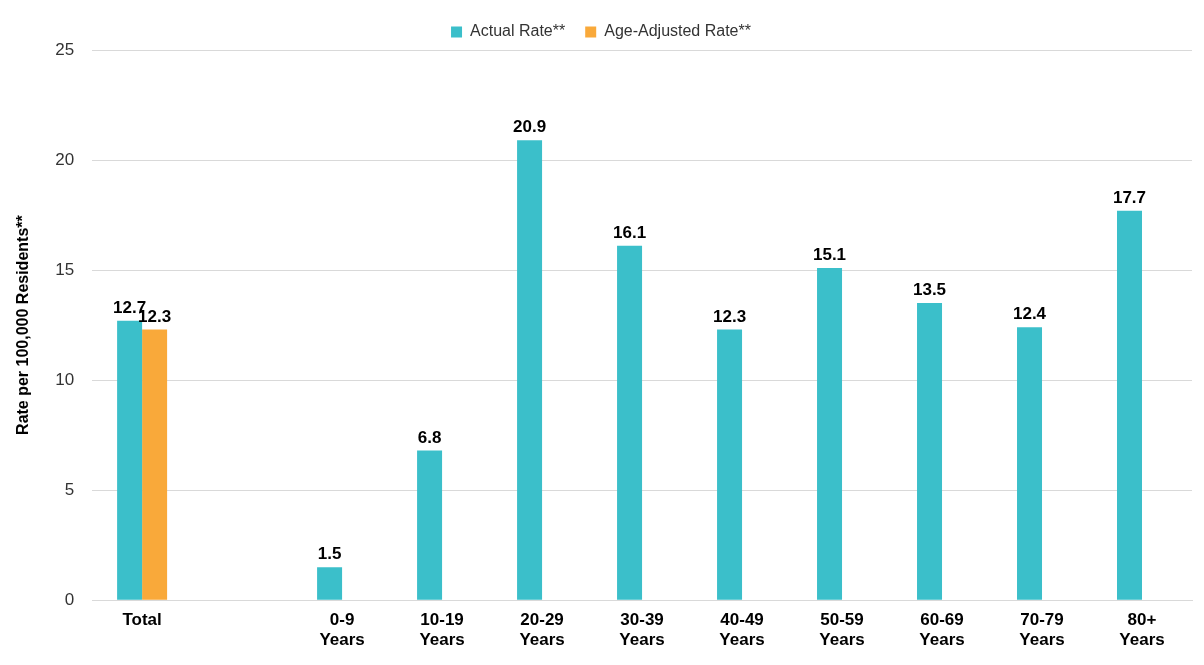  Describe the element at coordinates (742, 630) in the screenshot. I see `x-tick-label: 40-49 Years` at that location.